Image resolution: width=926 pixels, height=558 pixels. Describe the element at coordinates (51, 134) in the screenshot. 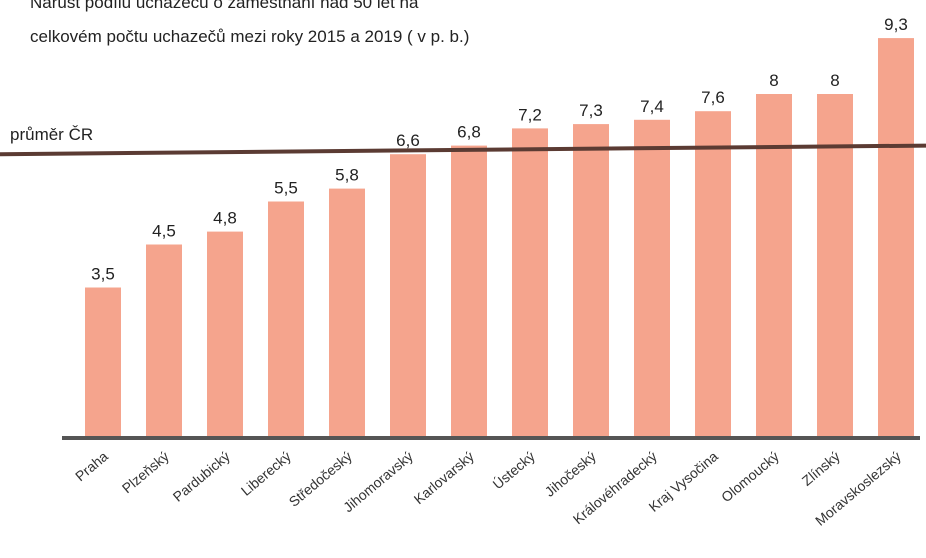

I see `average-label: průměr ČR` at that location.